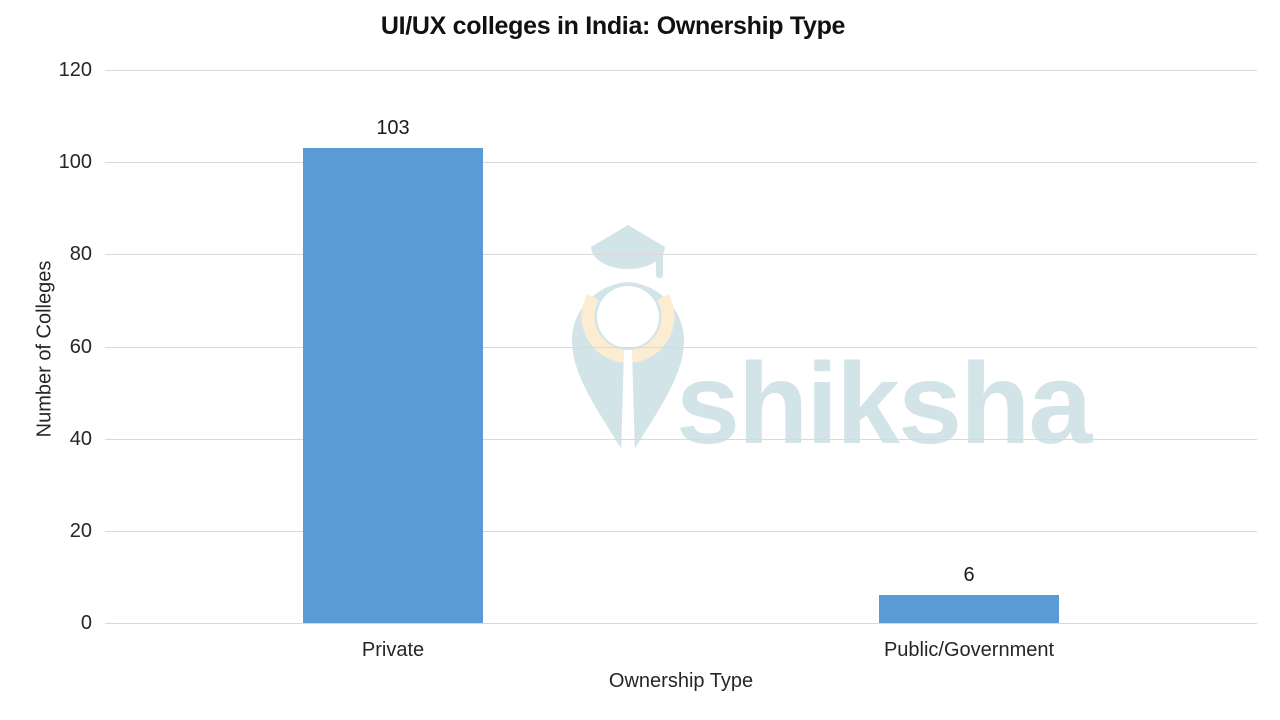  What do you see at coordinates (628, 402) in the screenshot?
I see `nib-slit` at bounding box center [628, 402].